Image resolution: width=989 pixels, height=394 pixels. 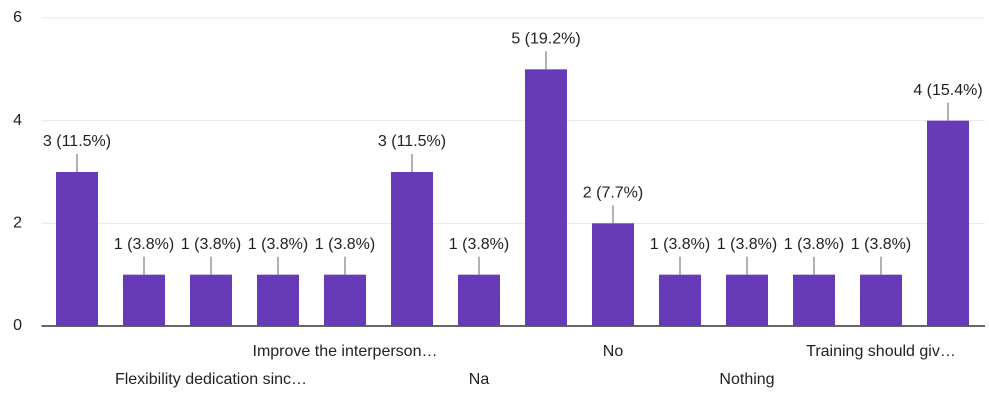 What do you see at coordinates (947, 90) in the screenshot?
I see `value-label: 4 (15.4%)` at bounding box center [947, 90].